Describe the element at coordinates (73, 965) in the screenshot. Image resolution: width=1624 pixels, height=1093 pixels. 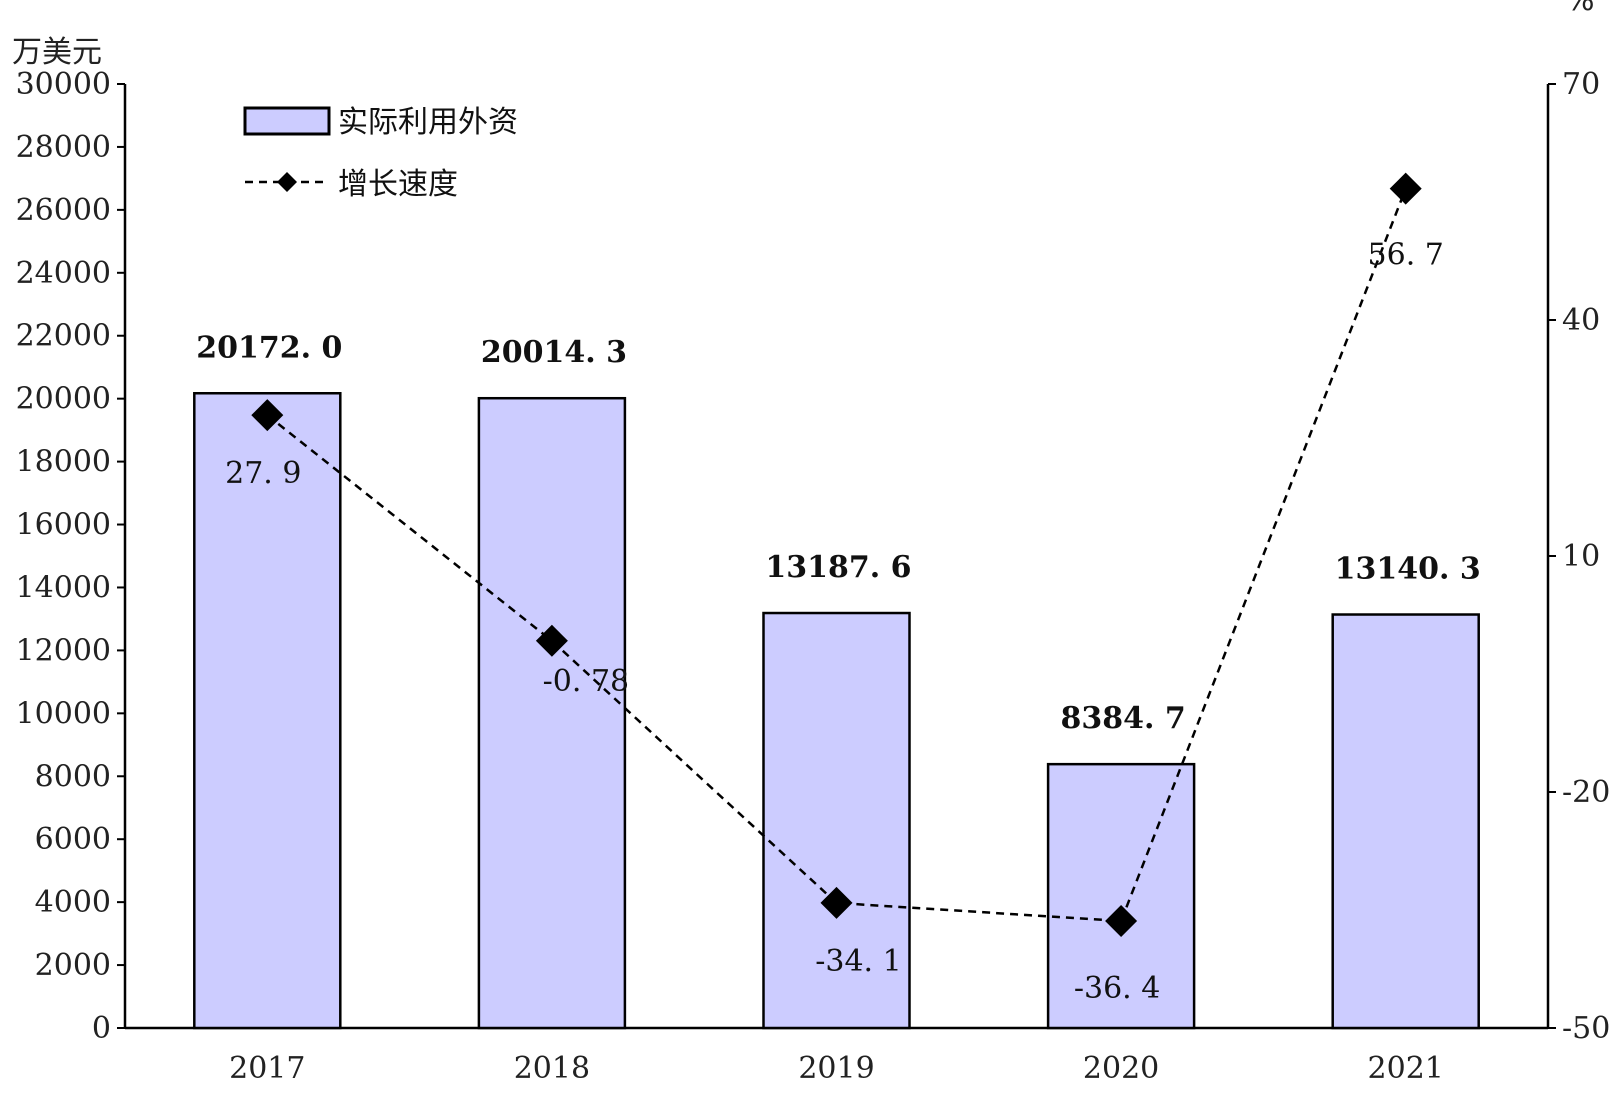
I see `left-tick-label: 2000` at that location.